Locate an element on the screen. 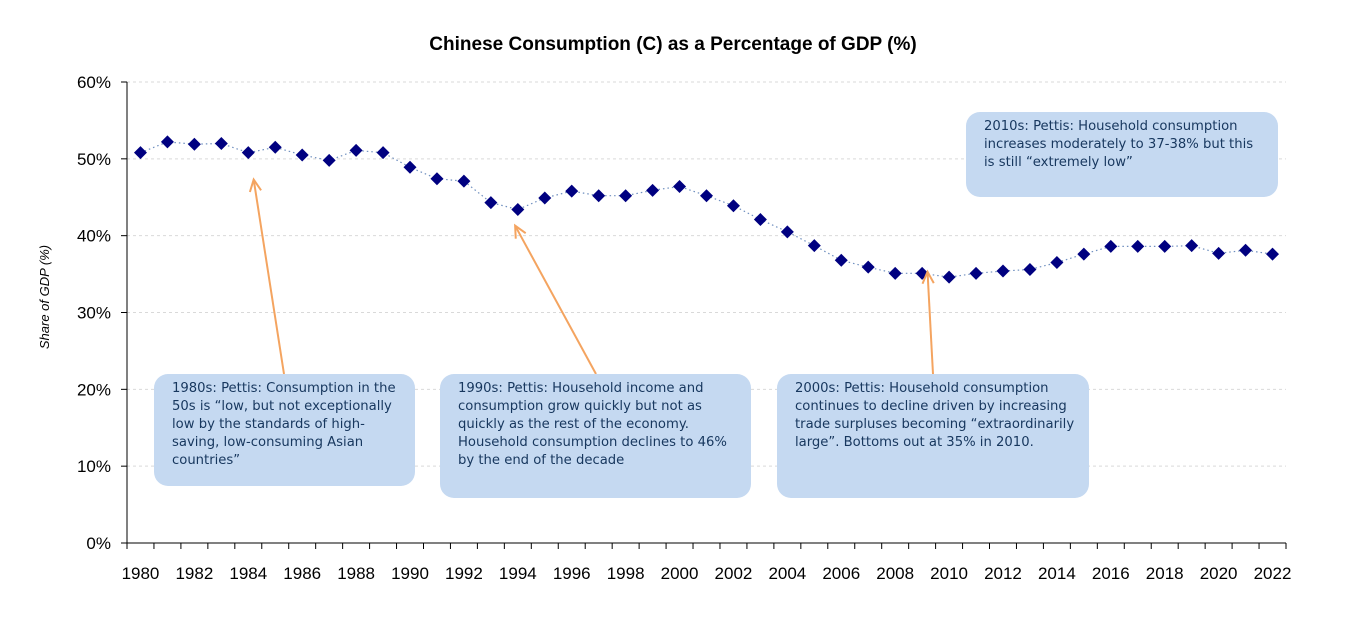 The image size is (1346, 636). data-point-2021 is located at coordinates (1246, 250).